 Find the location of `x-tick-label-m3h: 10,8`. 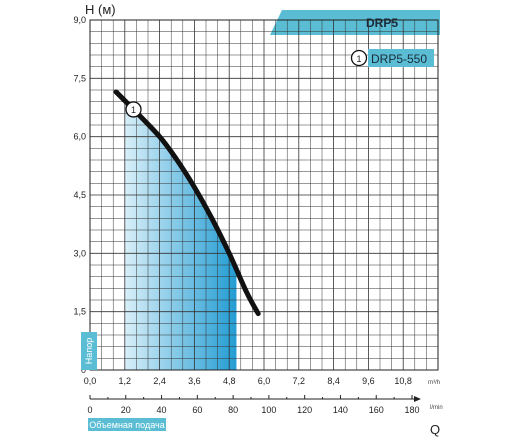

x-tick-label-m3h: 10,8 is located at coordinates (403, 381).